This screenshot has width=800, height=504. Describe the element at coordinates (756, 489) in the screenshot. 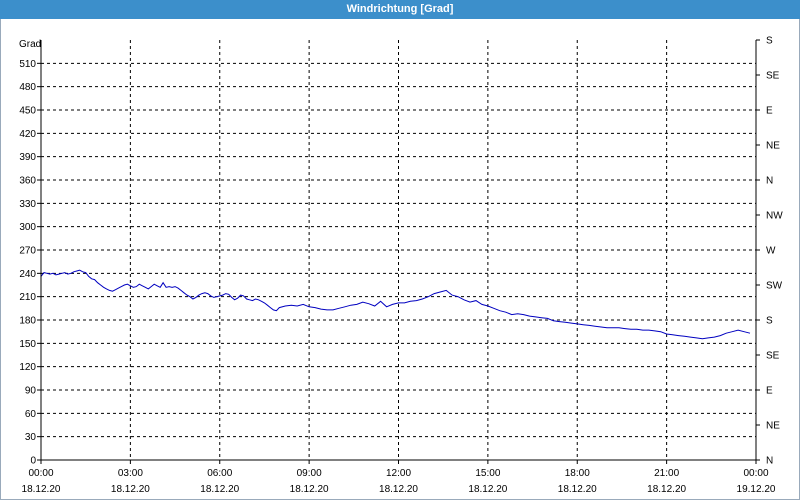

I see `x-tick-label-date: 19.12.20` at that location.